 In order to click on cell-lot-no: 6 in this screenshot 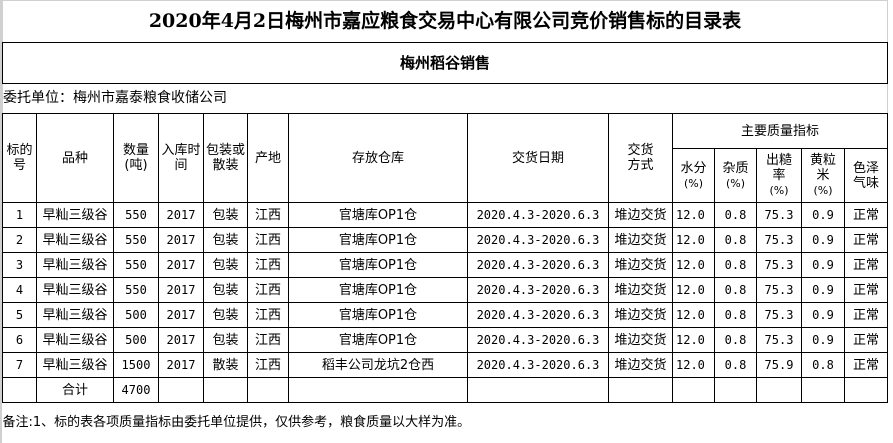, I will do `click(19, 340)`.